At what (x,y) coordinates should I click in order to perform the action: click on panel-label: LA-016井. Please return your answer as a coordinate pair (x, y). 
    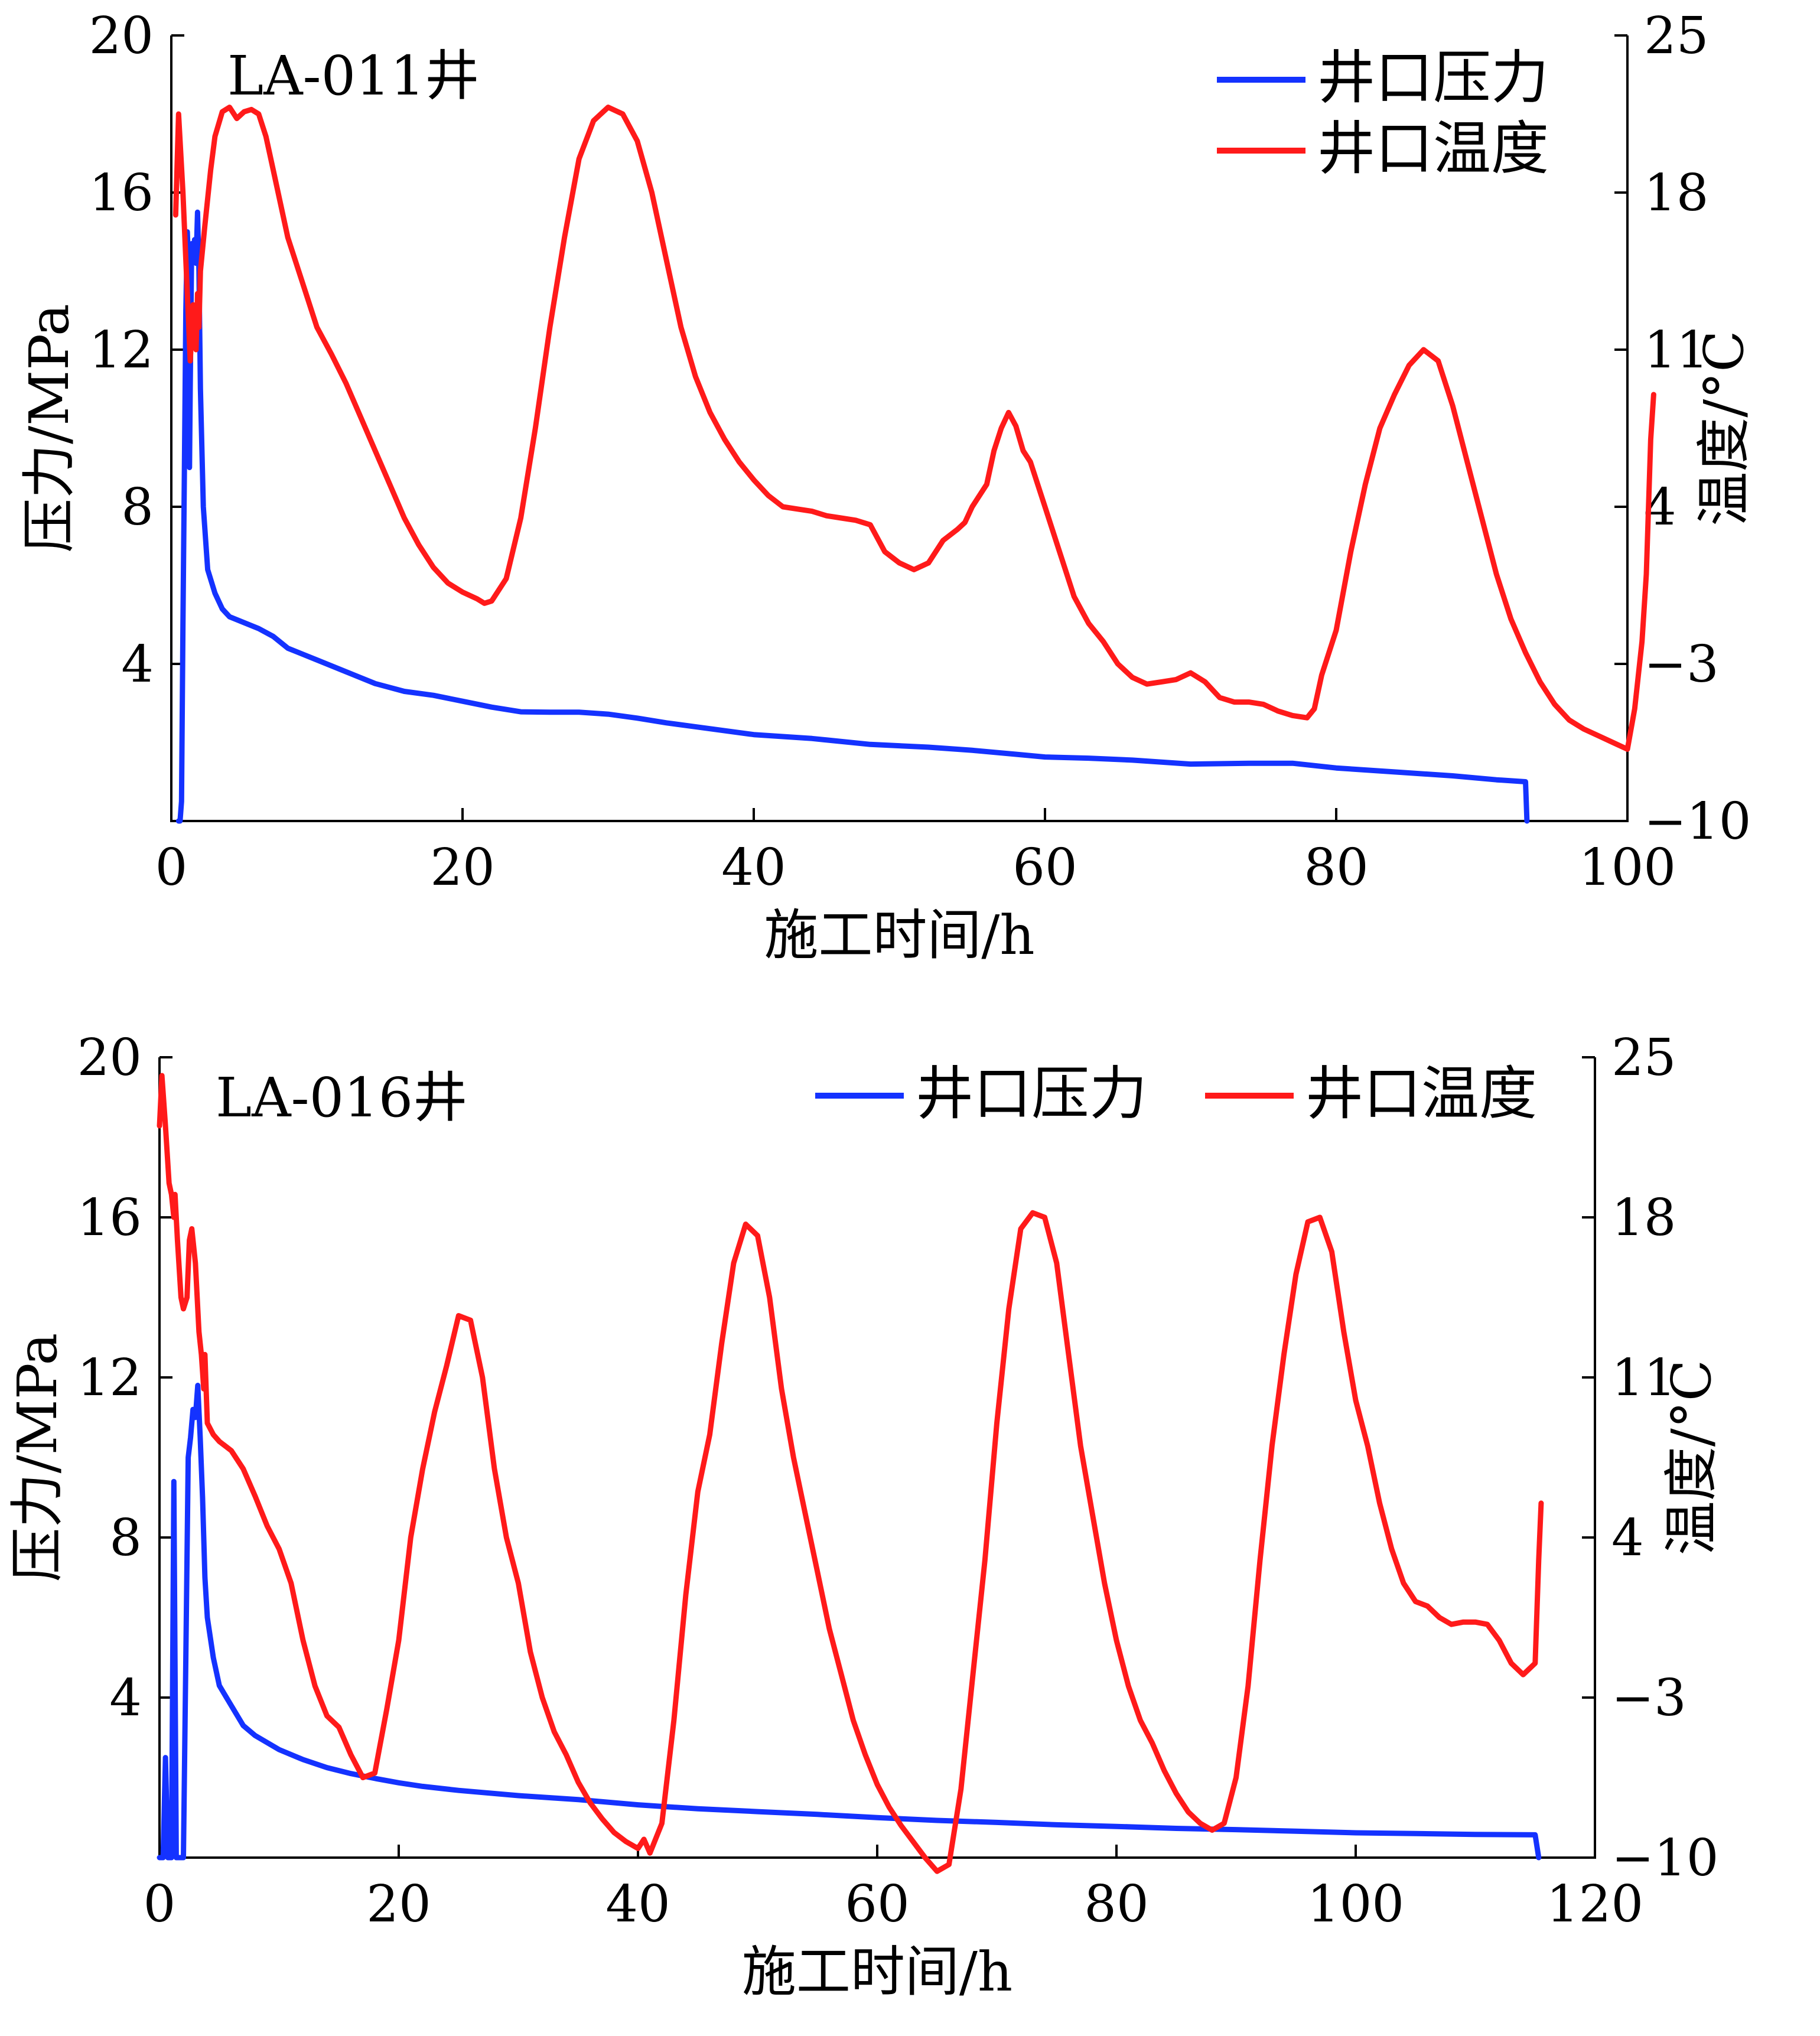
    Looking at the image, I should click on (341, 1097).